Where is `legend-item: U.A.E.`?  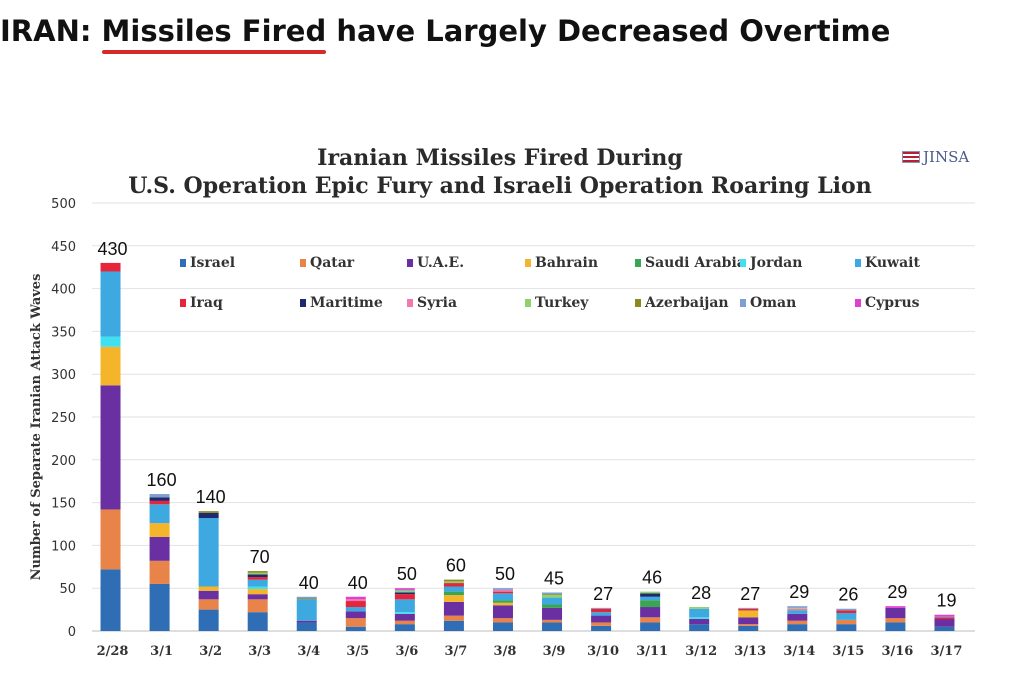 legend-item: U.A.E. is located at coordinates (435, 263).